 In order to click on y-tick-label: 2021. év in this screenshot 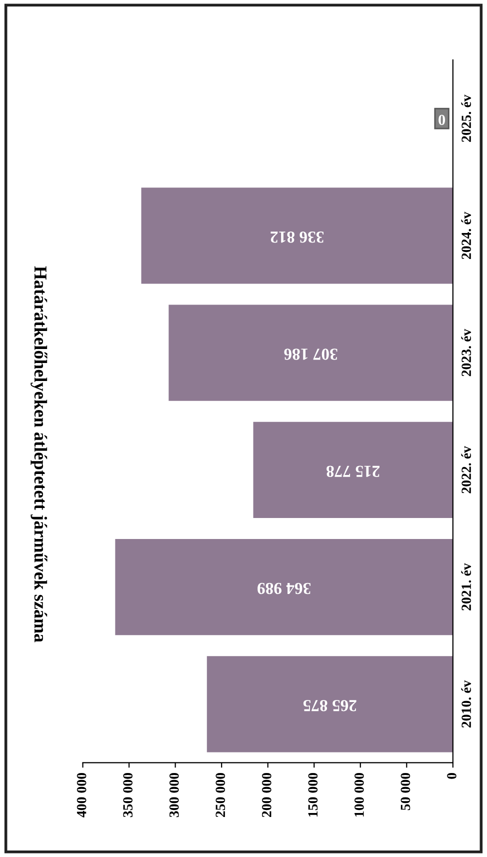, I will do `click(466, 586)`.